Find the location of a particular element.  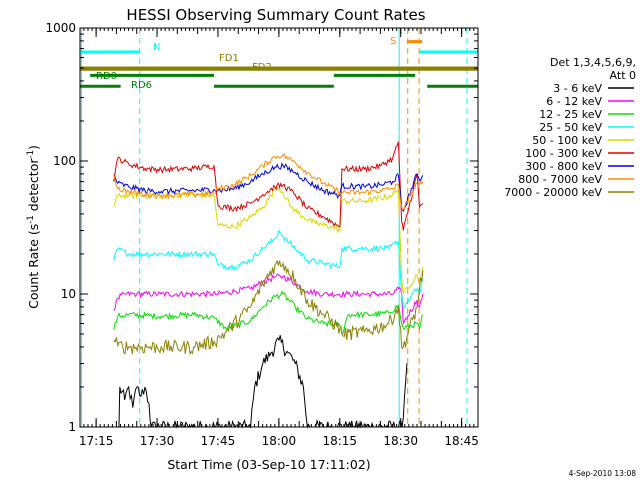

legend-label: 100 - 300 keV is located at coordinates (563, 153).